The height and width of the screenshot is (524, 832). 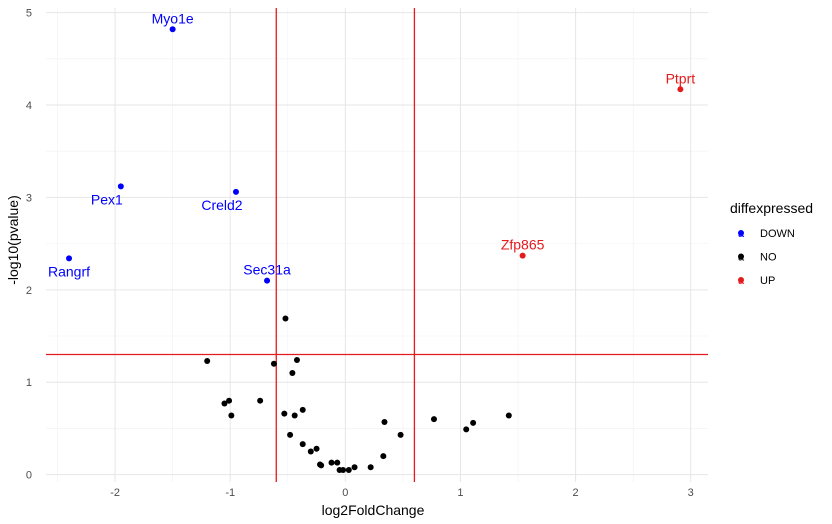 I want to click on point-label: Rangrf, so click(x=69, y=271).